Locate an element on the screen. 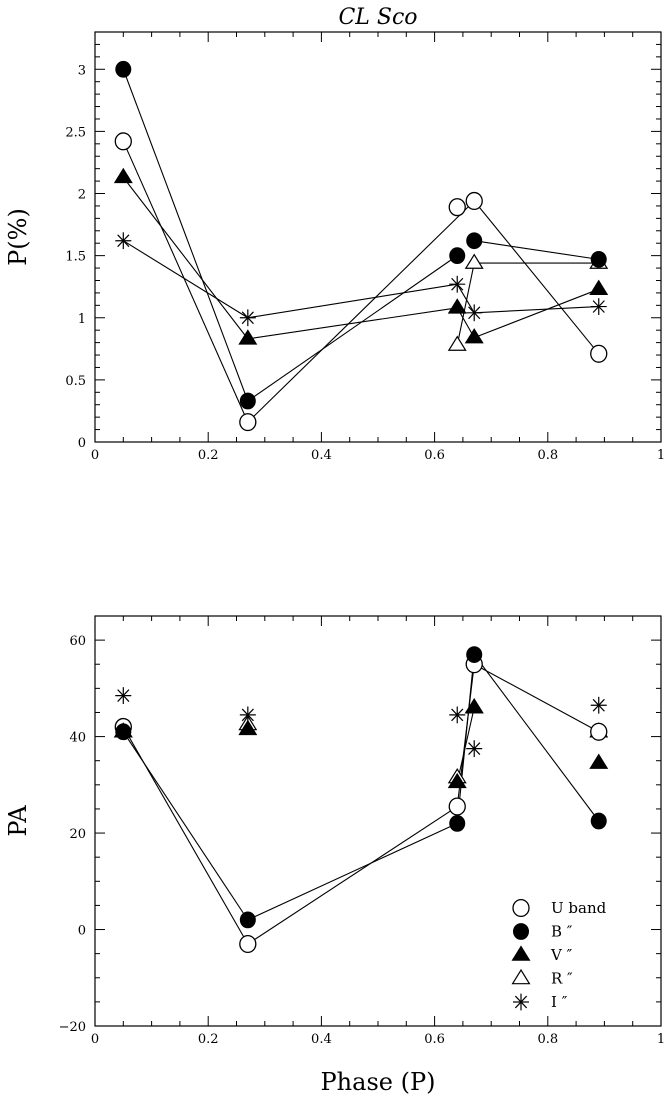  x-tick-label: 0 is located at coordinates (95, 455).